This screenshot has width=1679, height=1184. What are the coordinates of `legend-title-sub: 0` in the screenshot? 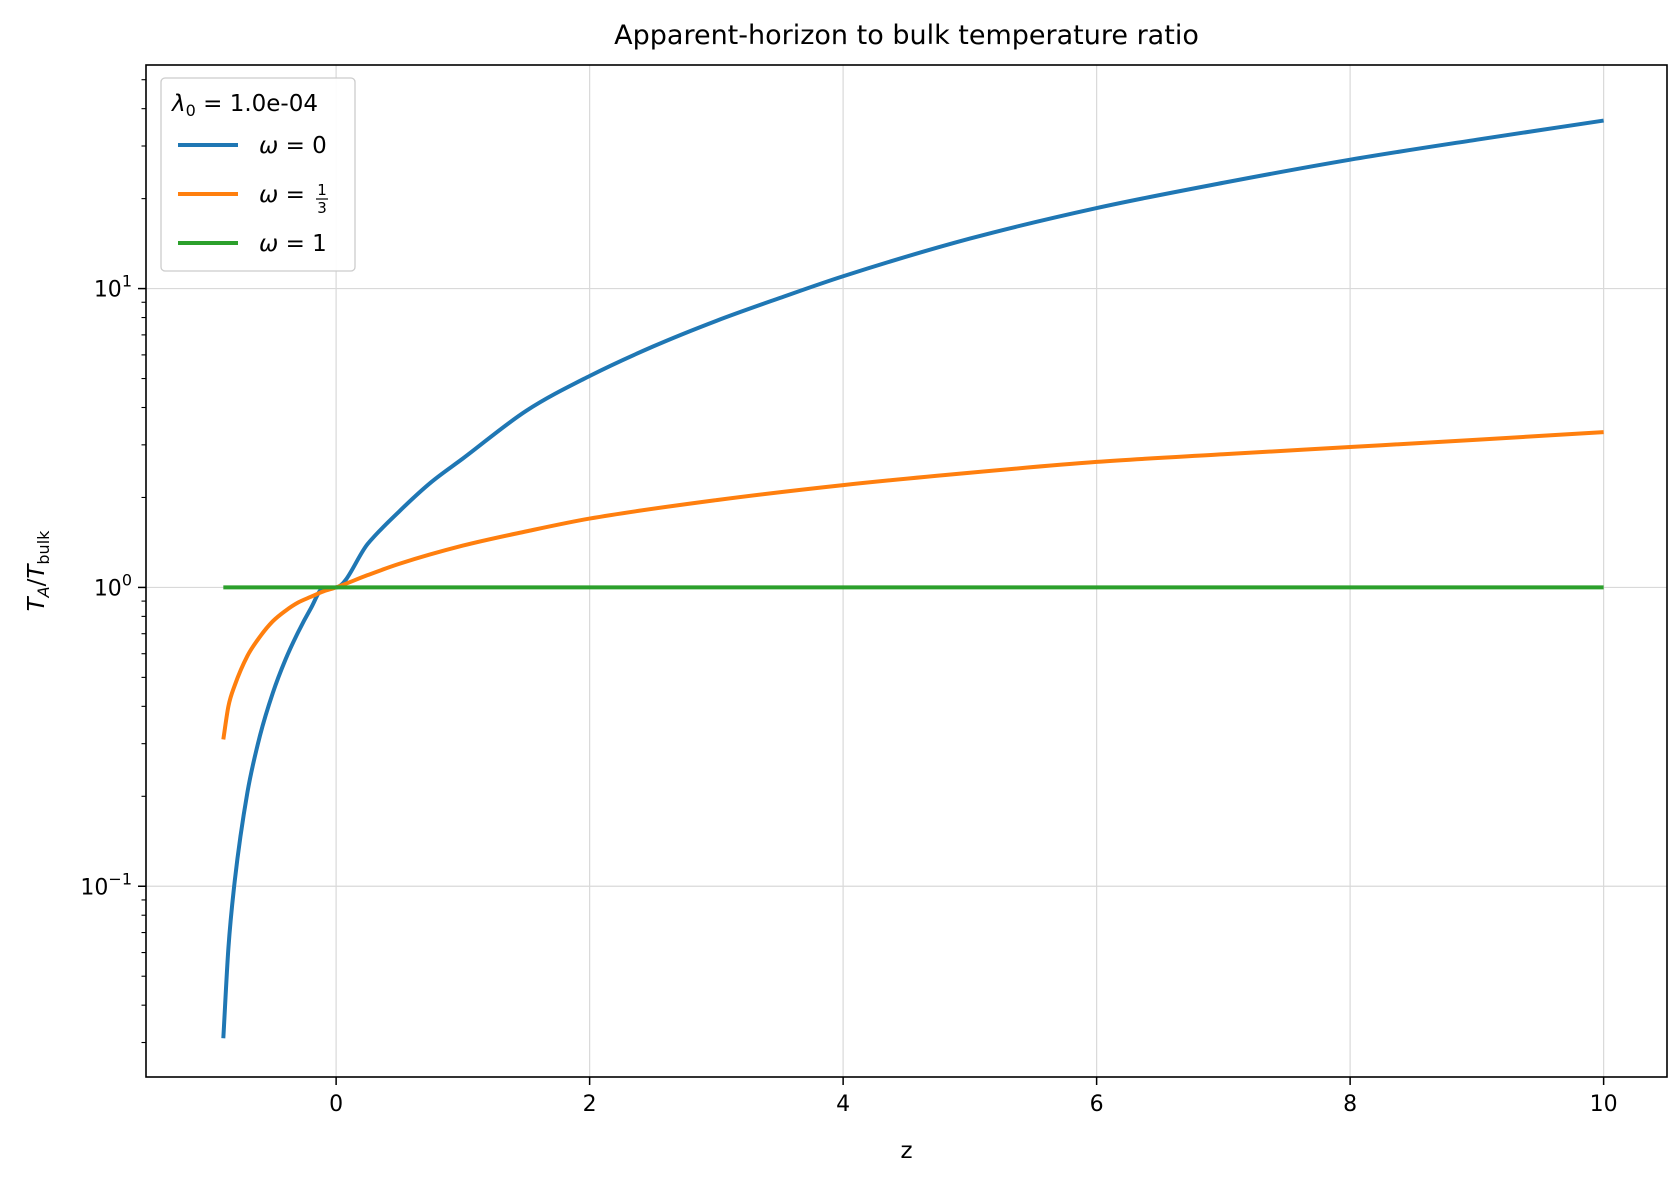 It's located at (191, 110).